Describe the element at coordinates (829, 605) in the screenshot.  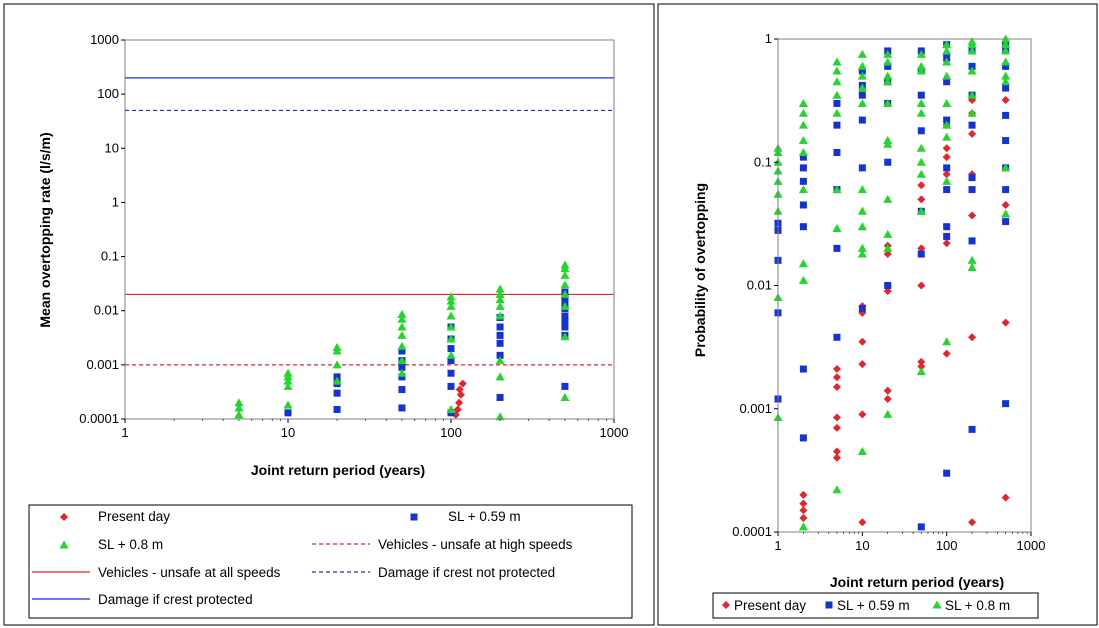
I see `legend-marker-sl-0-59-m` at that location.